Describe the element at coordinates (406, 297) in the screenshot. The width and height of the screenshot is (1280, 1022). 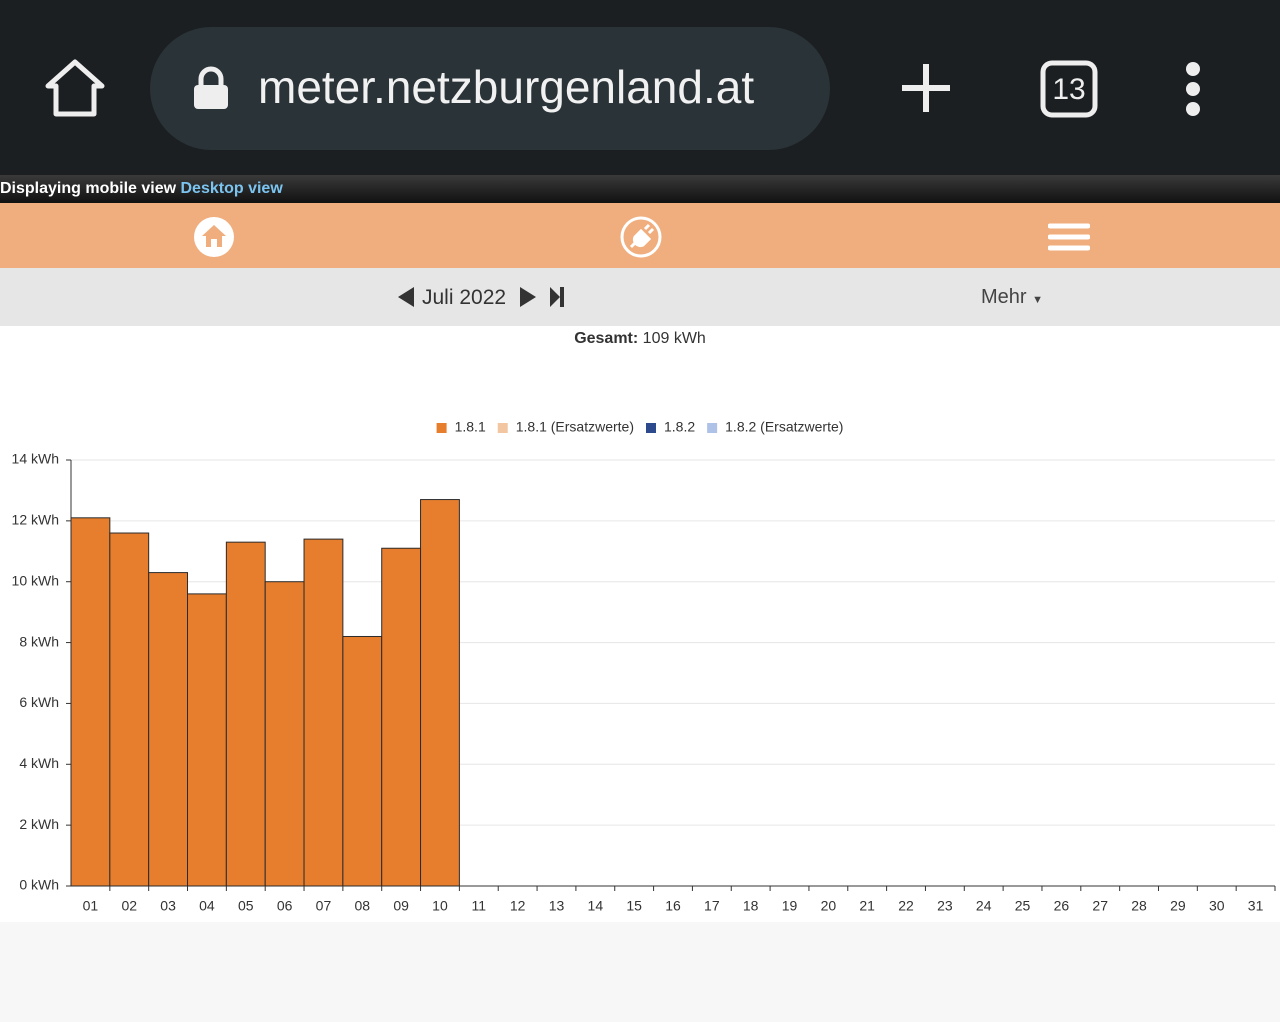
I see `prev-button` at that location.